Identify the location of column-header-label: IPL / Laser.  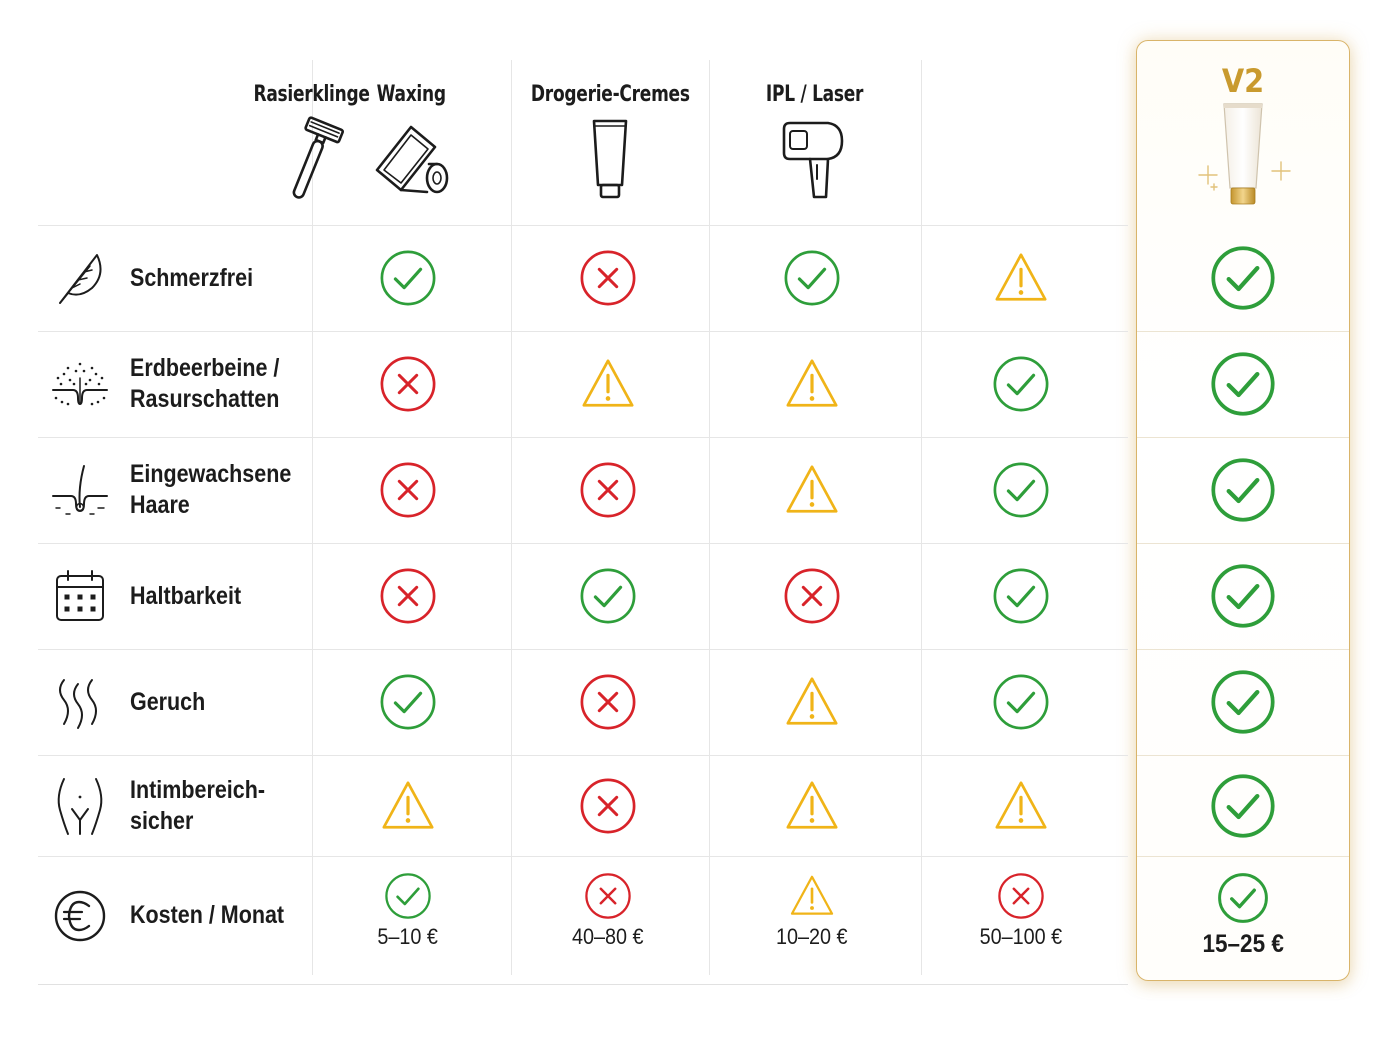
(815, 94).